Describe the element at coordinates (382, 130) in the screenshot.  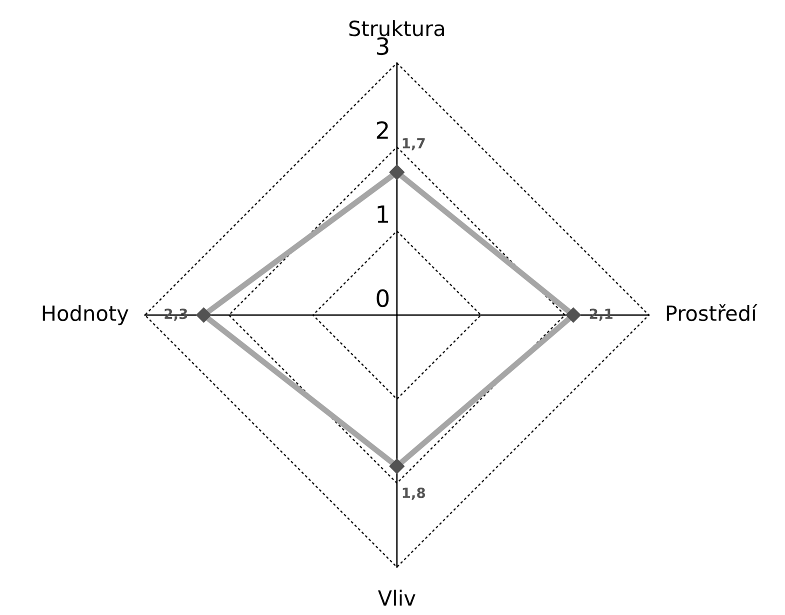
I see `y-tick-label: 2` at that location.